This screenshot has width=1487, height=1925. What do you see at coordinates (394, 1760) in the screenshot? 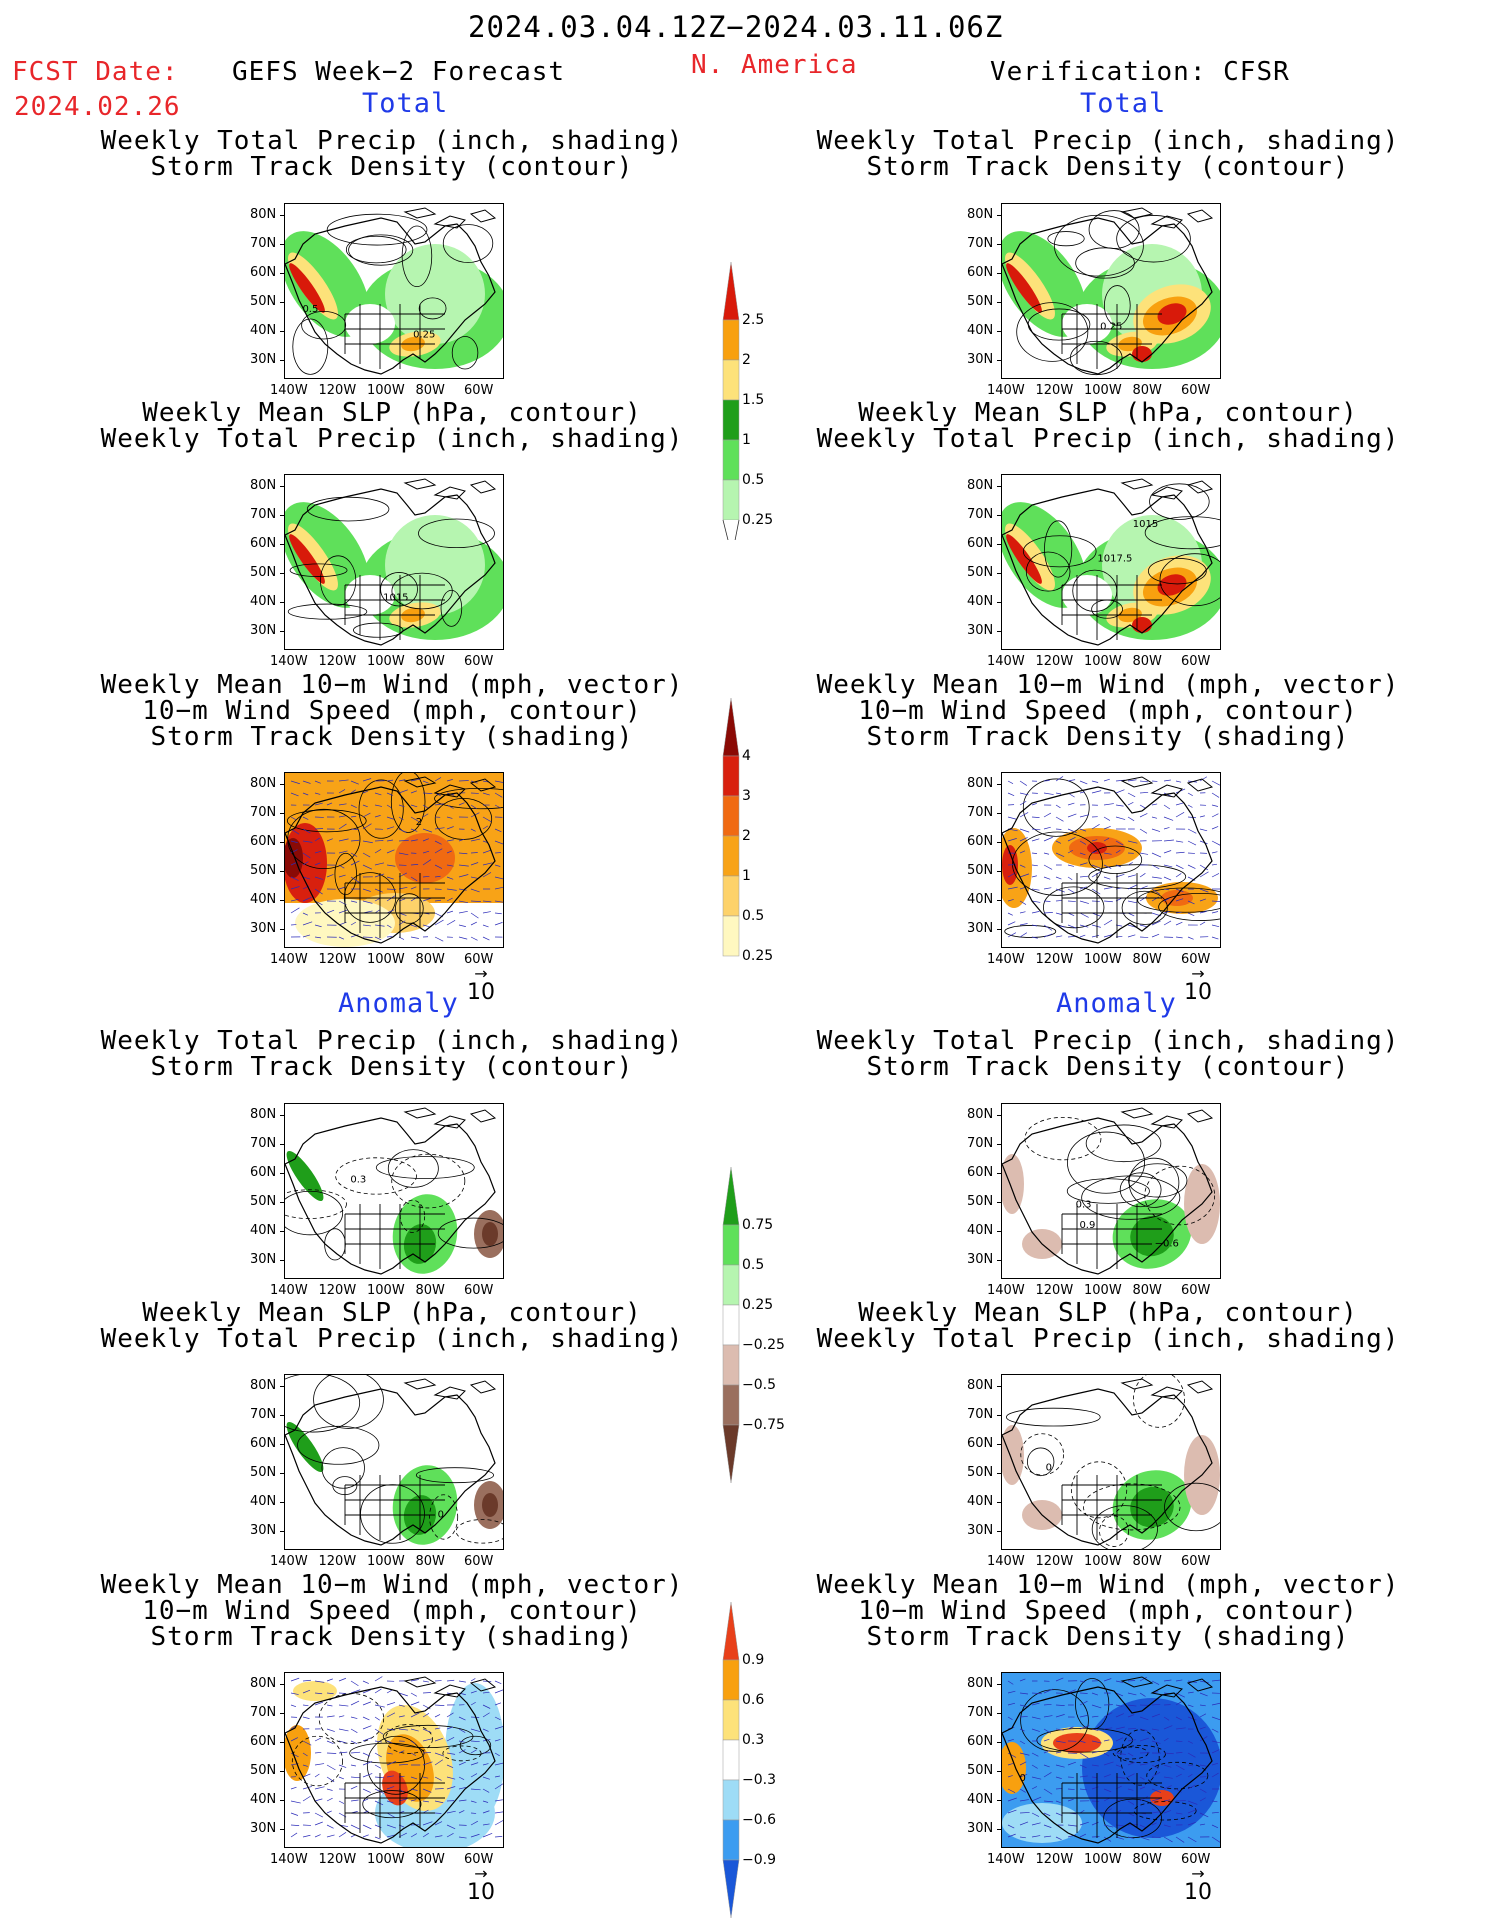
I see `forecast-wind_track-anom-map` at bounding box center [394, 1760].